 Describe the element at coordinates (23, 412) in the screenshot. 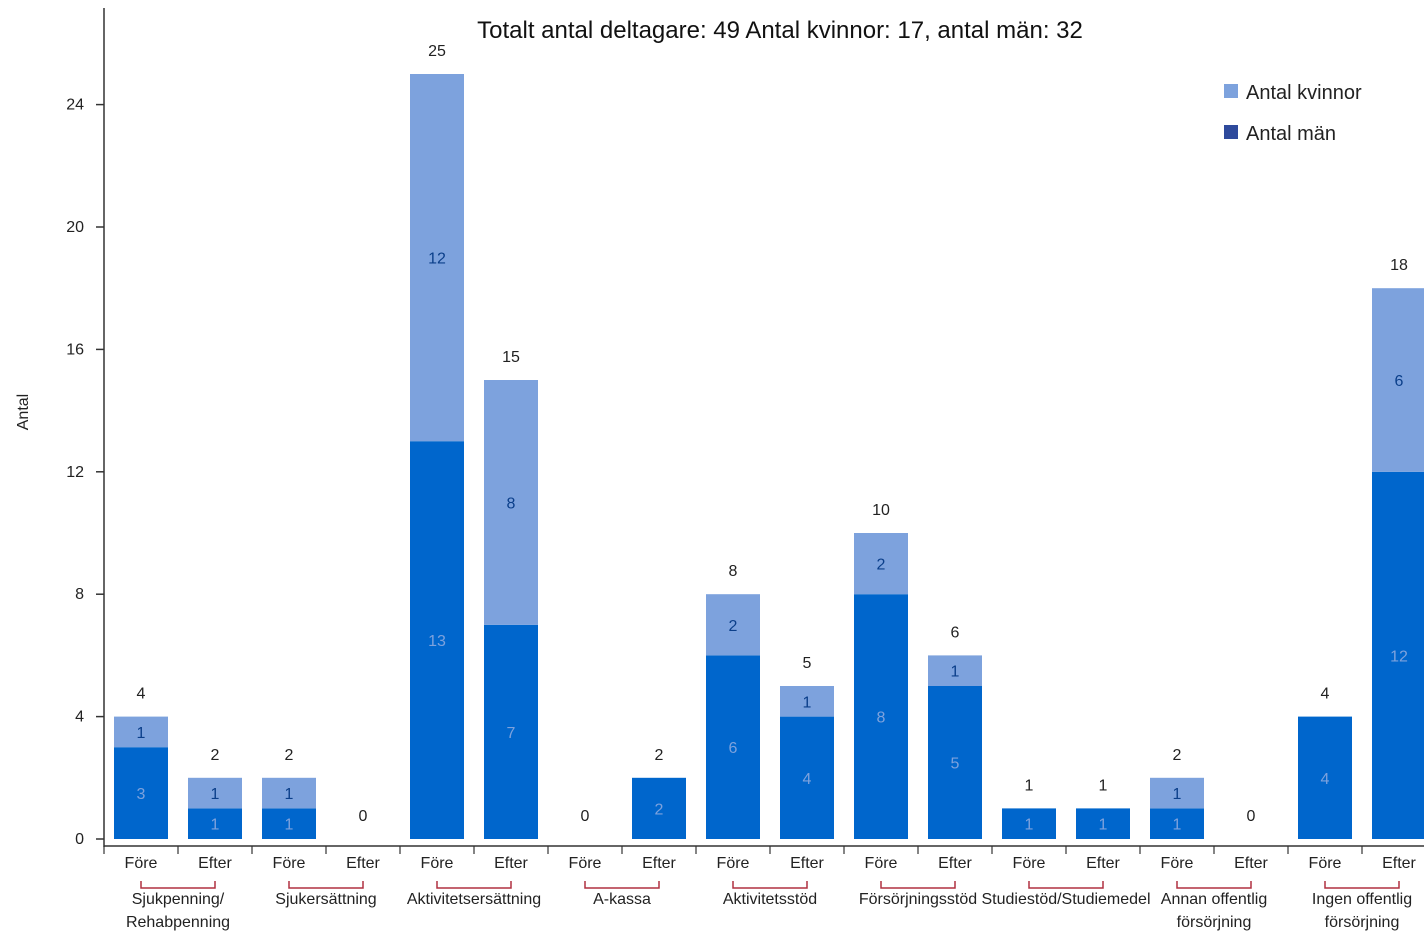

I see `y-axis-label: Antal` at that location.